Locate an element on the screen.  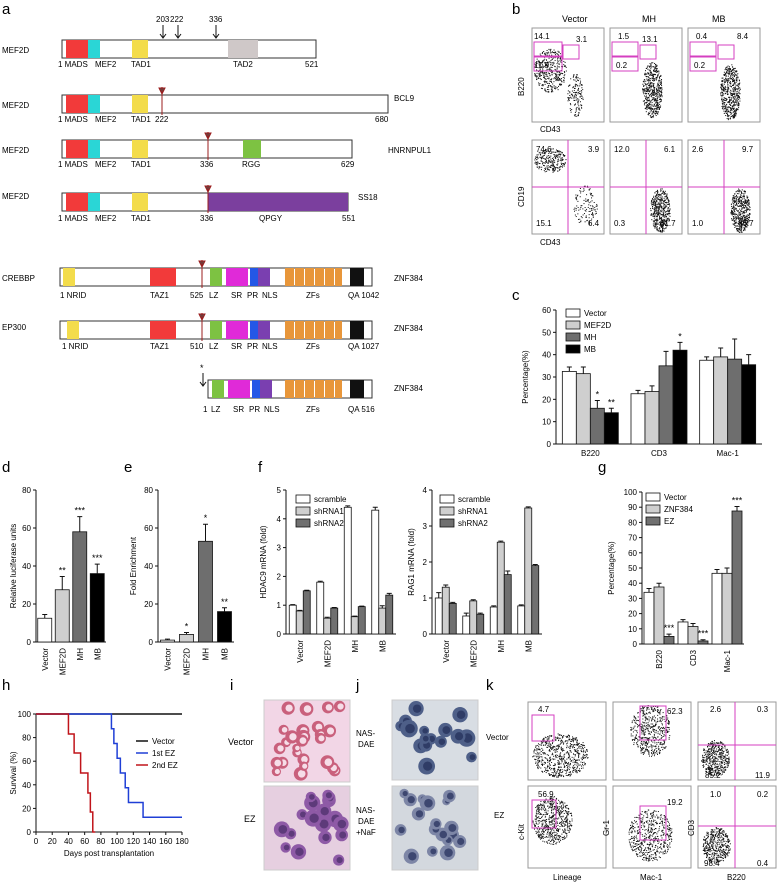
k-row-vector: Vector is located at coordinates (497, 737).